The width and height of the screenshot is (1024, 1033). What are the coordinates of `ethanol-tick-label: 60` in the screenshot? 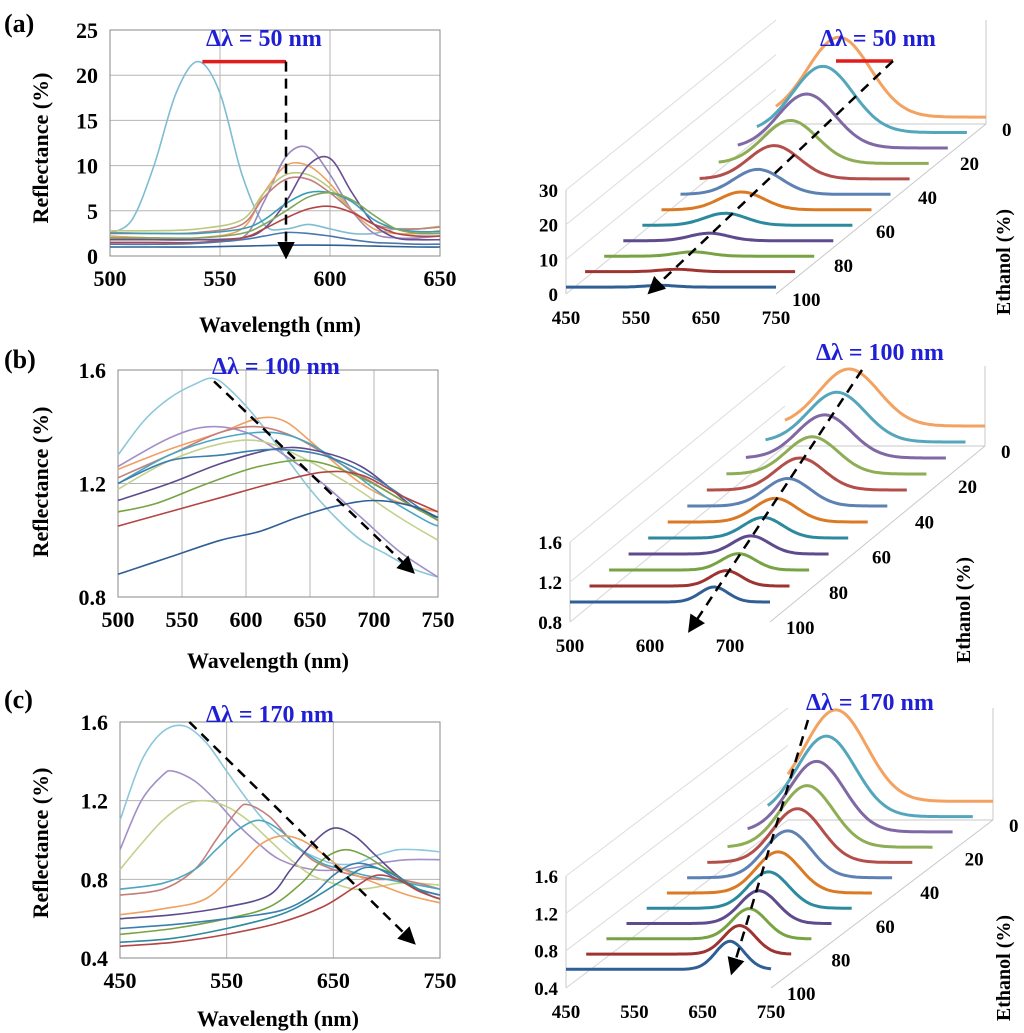 It's located at (885, 232).